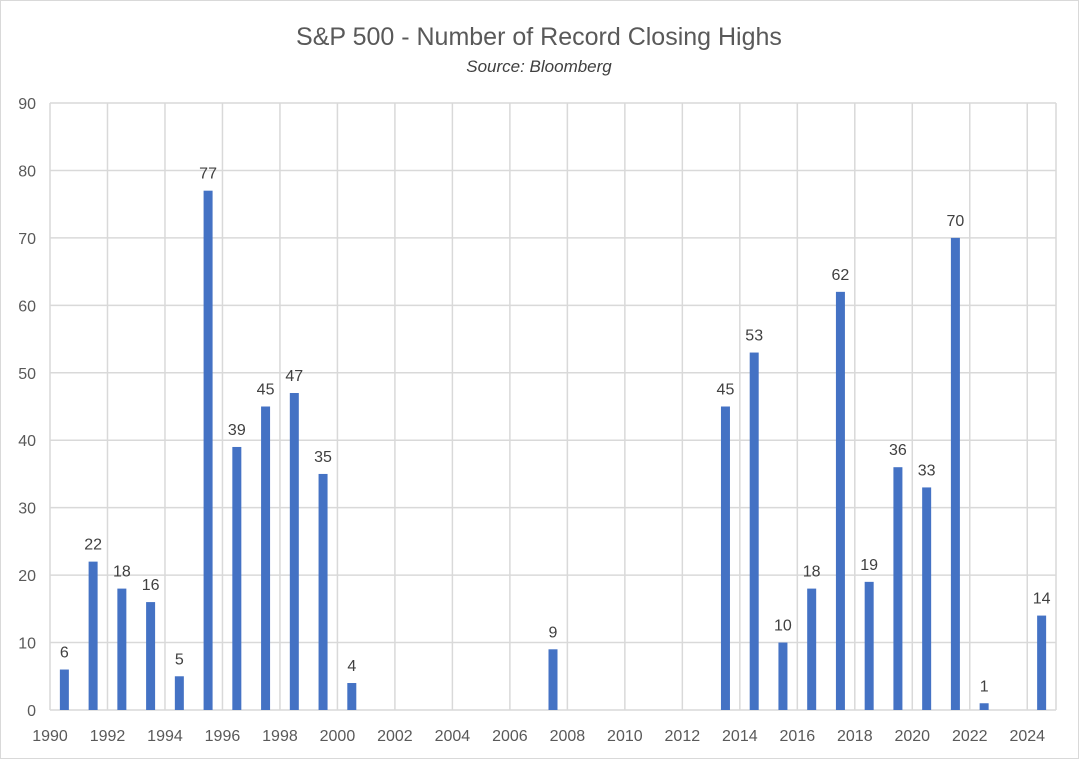 The height and width of the screenshot is (759, 1079). I want to click on data-label-2019: 36, so click(898, 450).